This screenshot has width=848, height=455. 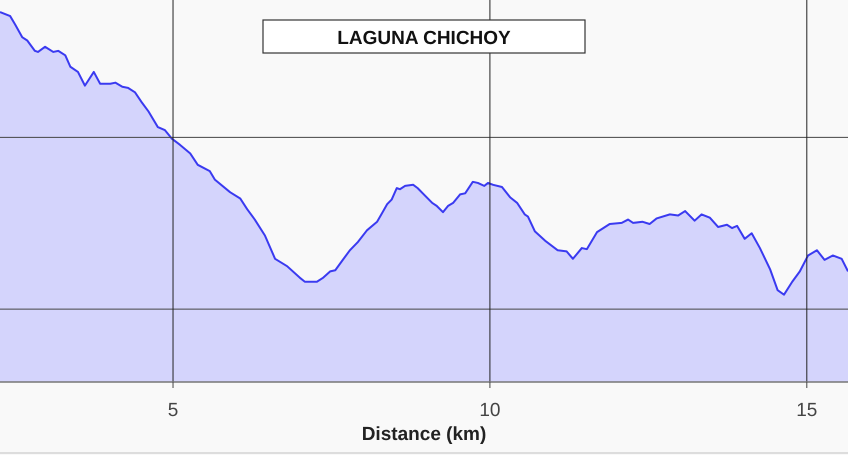 I want to click on x-tick-label: 5, so click(x=173, y=410).